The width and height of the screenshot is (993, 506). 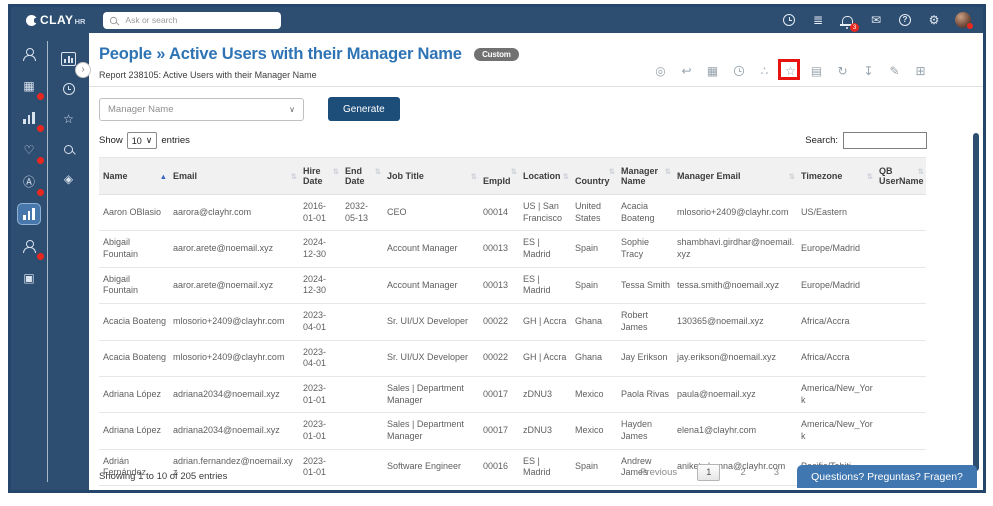 I want to click on showing-entries-text: Showing 1 to 10 of 205 entries, so click(x=163, y=476).